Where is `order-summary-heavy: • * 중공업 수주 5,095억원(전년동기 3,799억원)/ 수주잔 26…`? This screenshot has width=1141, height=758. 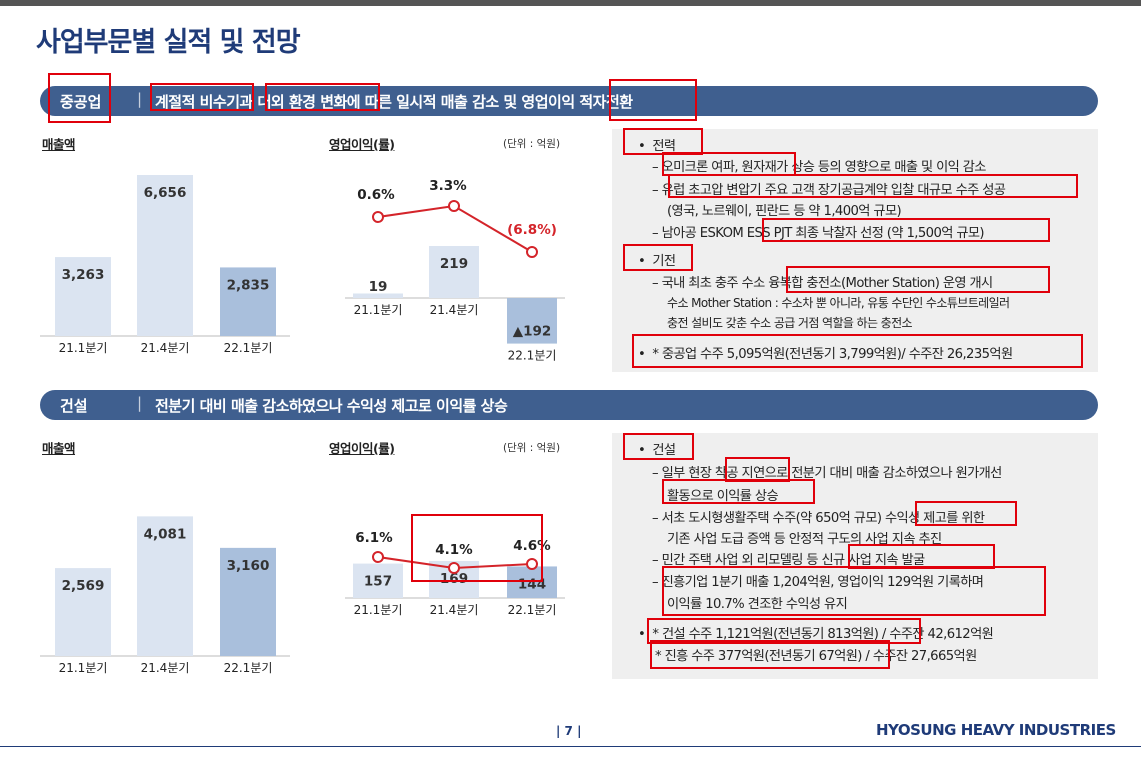
order-summary-heavy: • * 중공업 수주 5,095억원(전년동기 3,799억원)/ 수주잔 26… is located at coordinates (825, 354).